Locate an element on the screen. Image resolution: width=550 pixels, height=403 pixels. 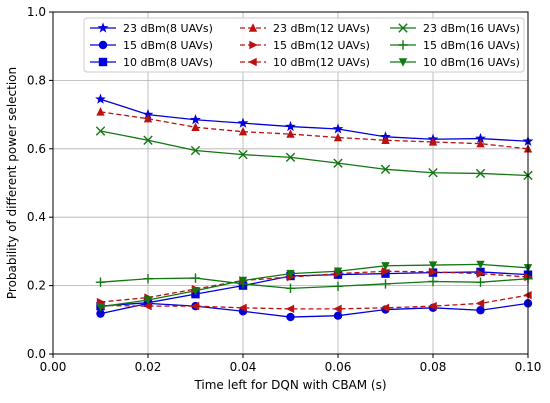
legend-label: 15 dBm(16 UAVs) is located at coordinates (471, 45).